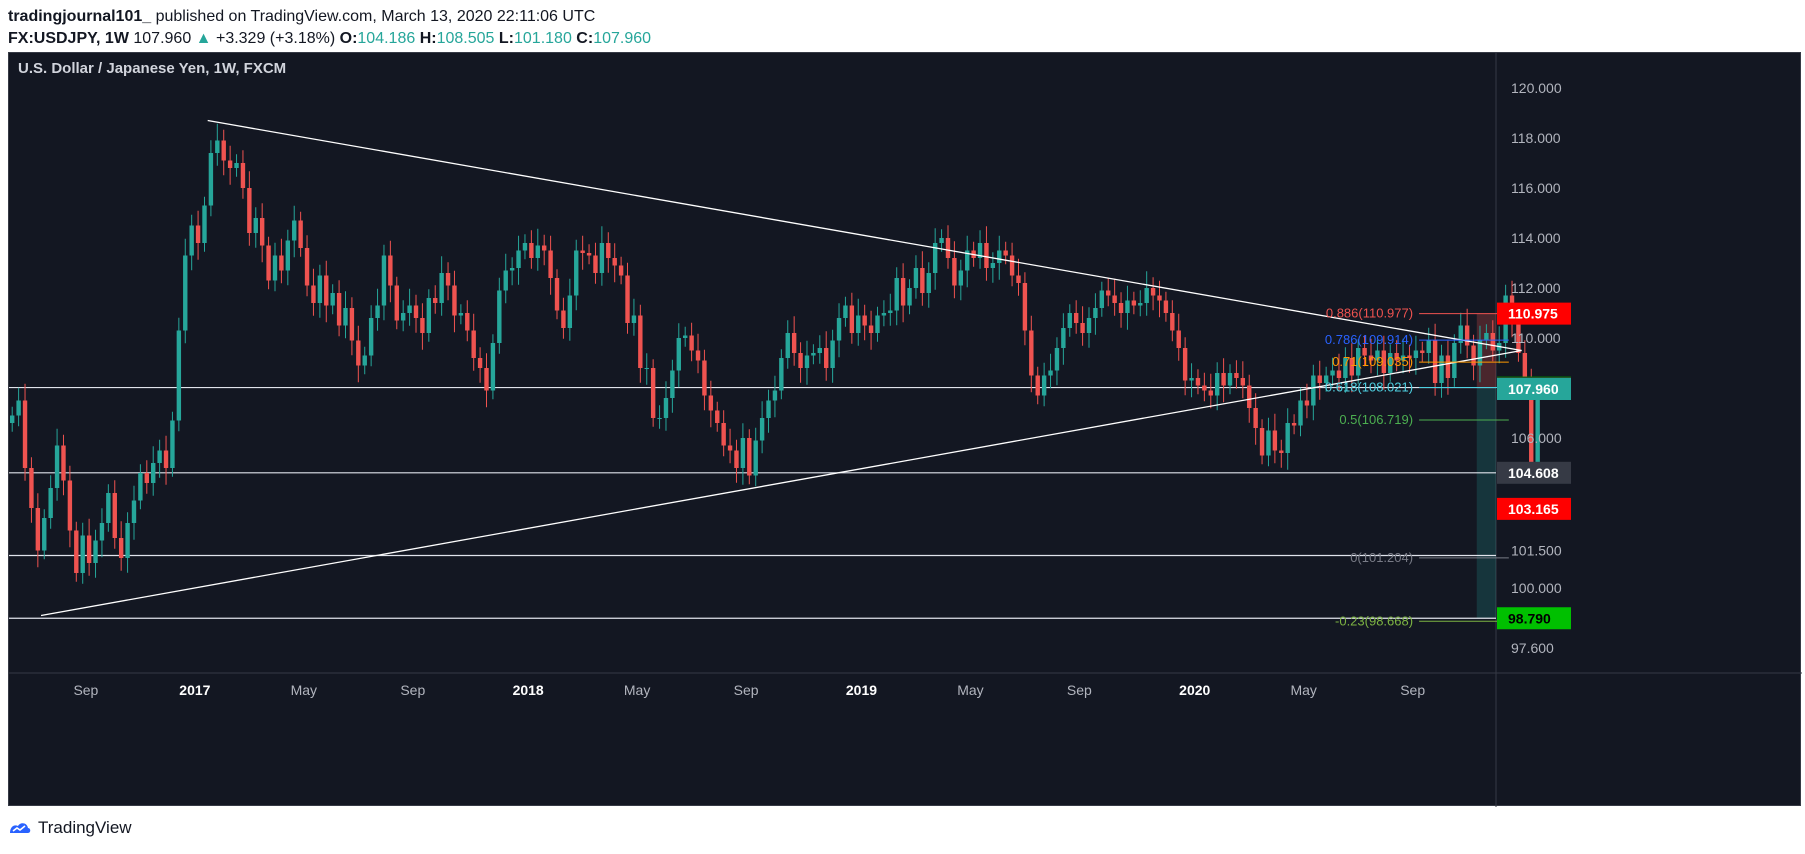  Describe the element at coordinates (861, 690) in the screenshot. I see `x-tick-label: 2019` at that location.